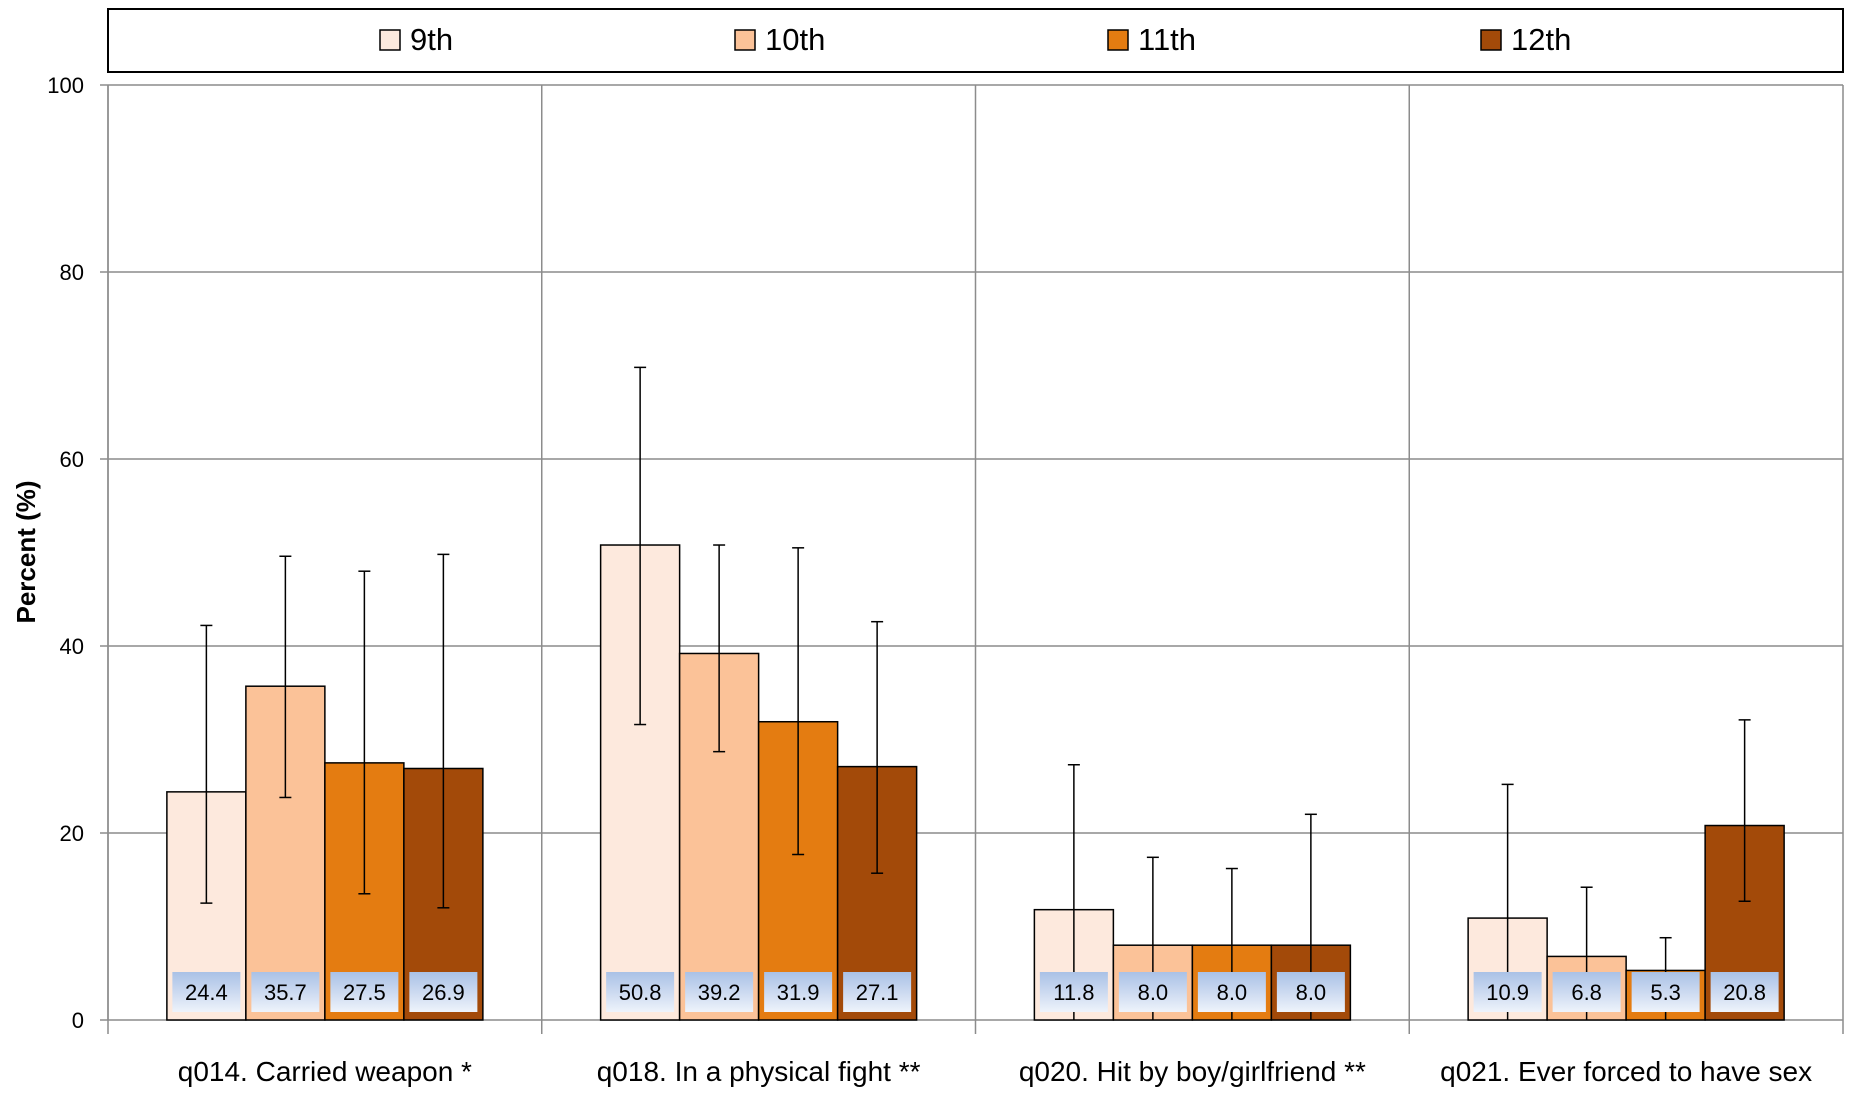  I want to click on data-label-9th-0: 24.4, so click(206, 992).